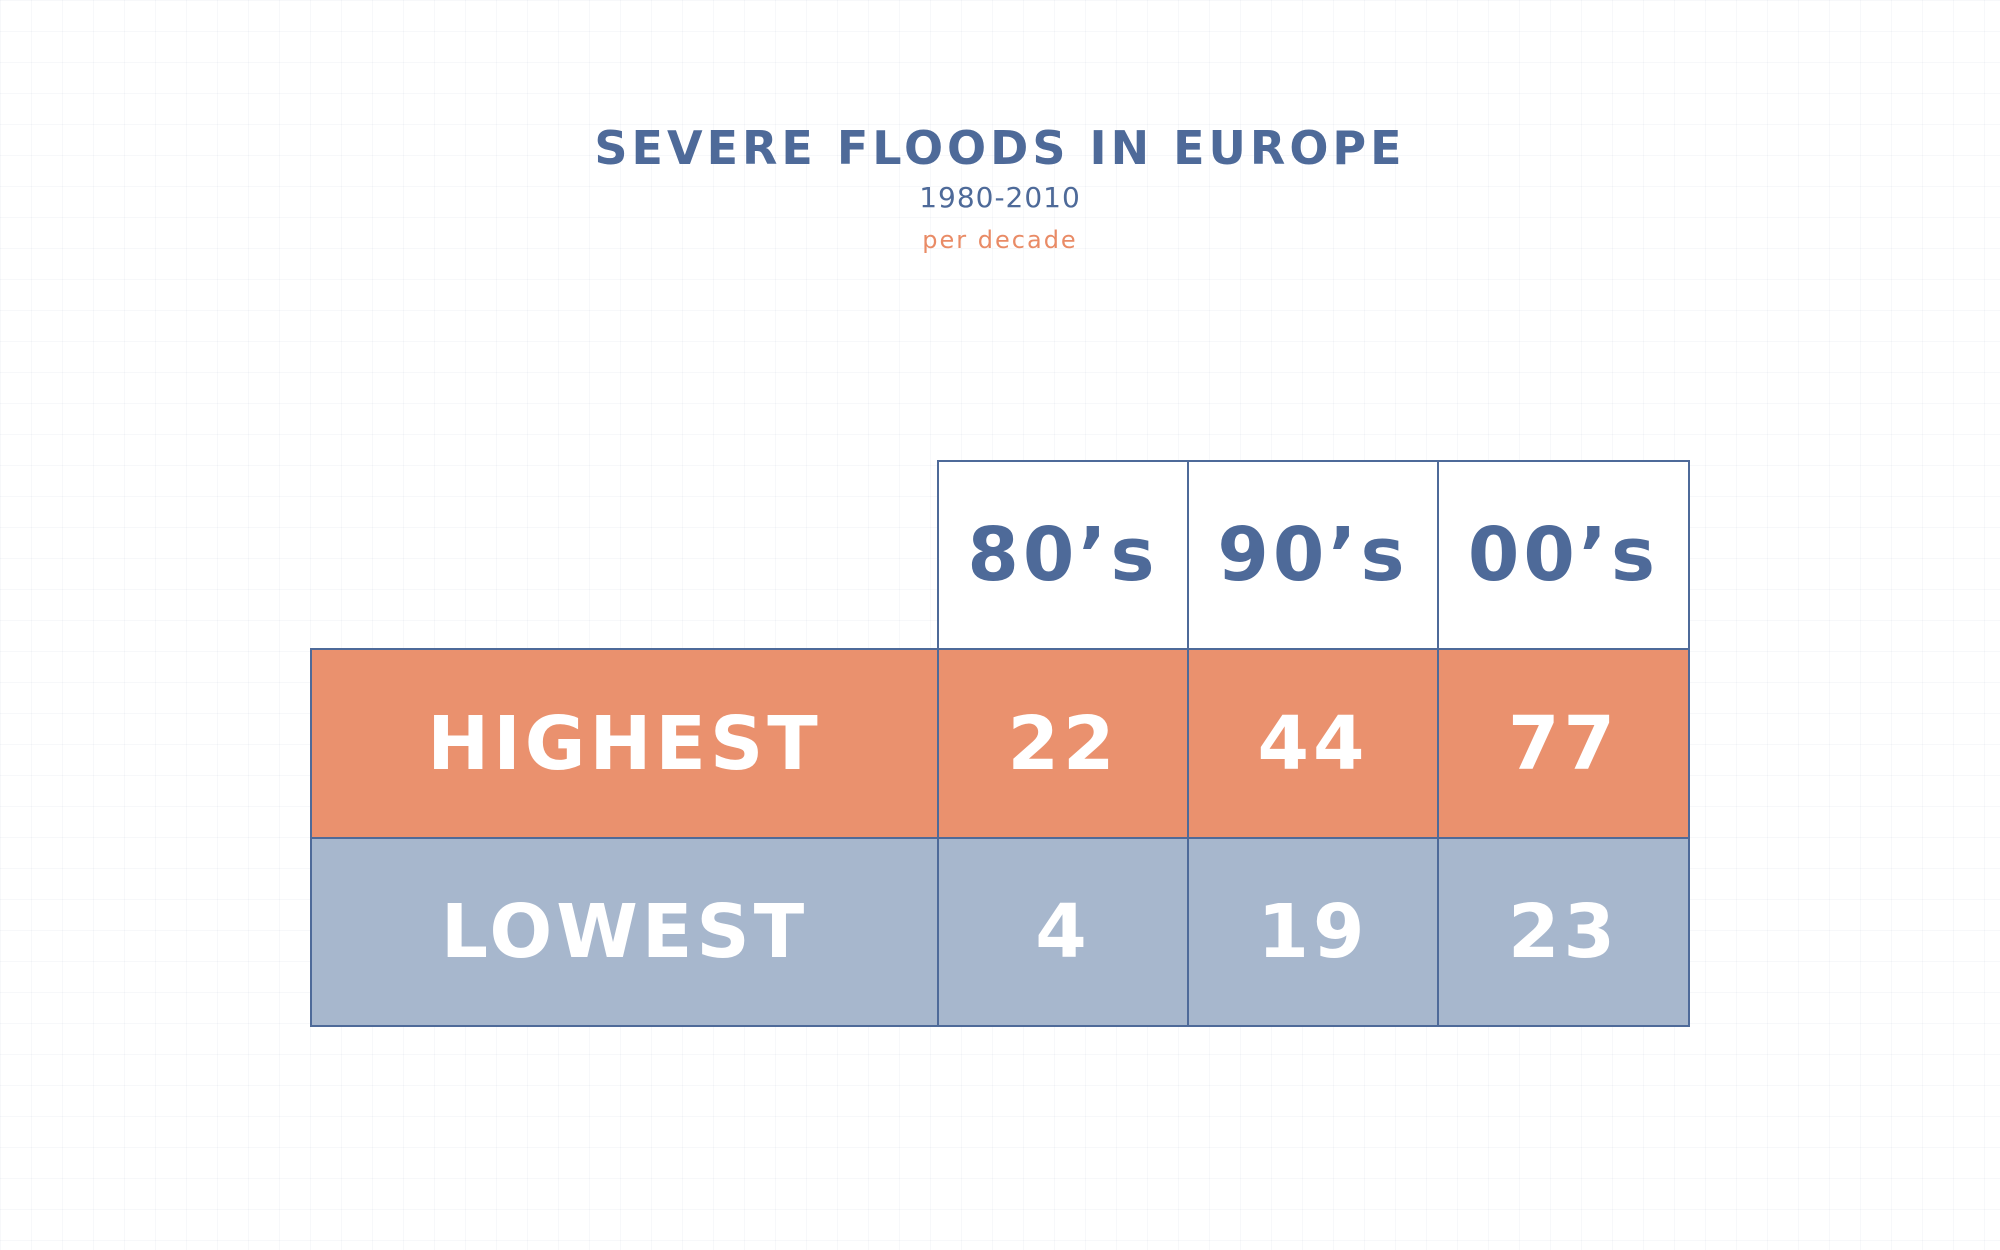  What do you see at coordinates (1563, 932) in the screenshot?
I see `value-lowest-00s: 23` at bounding box center [1563, 932].